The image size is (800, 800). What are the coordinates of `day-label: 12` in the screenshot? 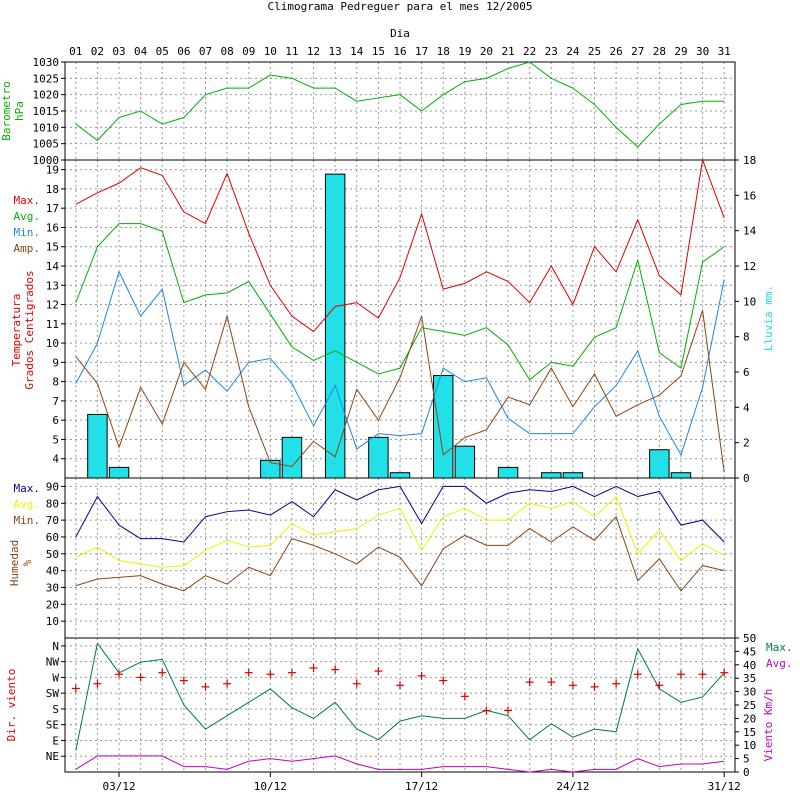 It's located at (313, 51).